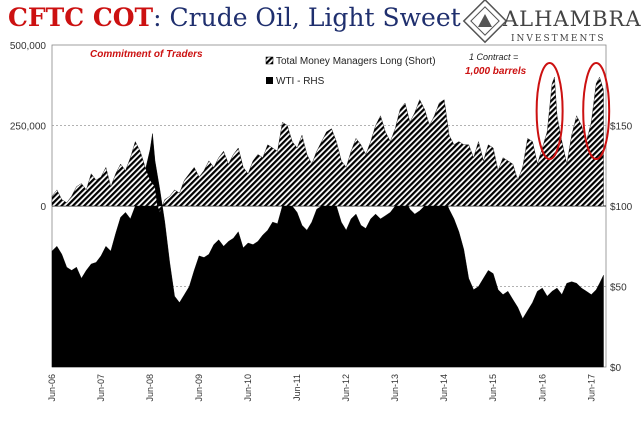 Image resolution: width=641 pixels, height=421 pixels. Describe the element at coordinates (297, 387) in the screenshot. I see `x-tick-label: Jun-11` at that location.